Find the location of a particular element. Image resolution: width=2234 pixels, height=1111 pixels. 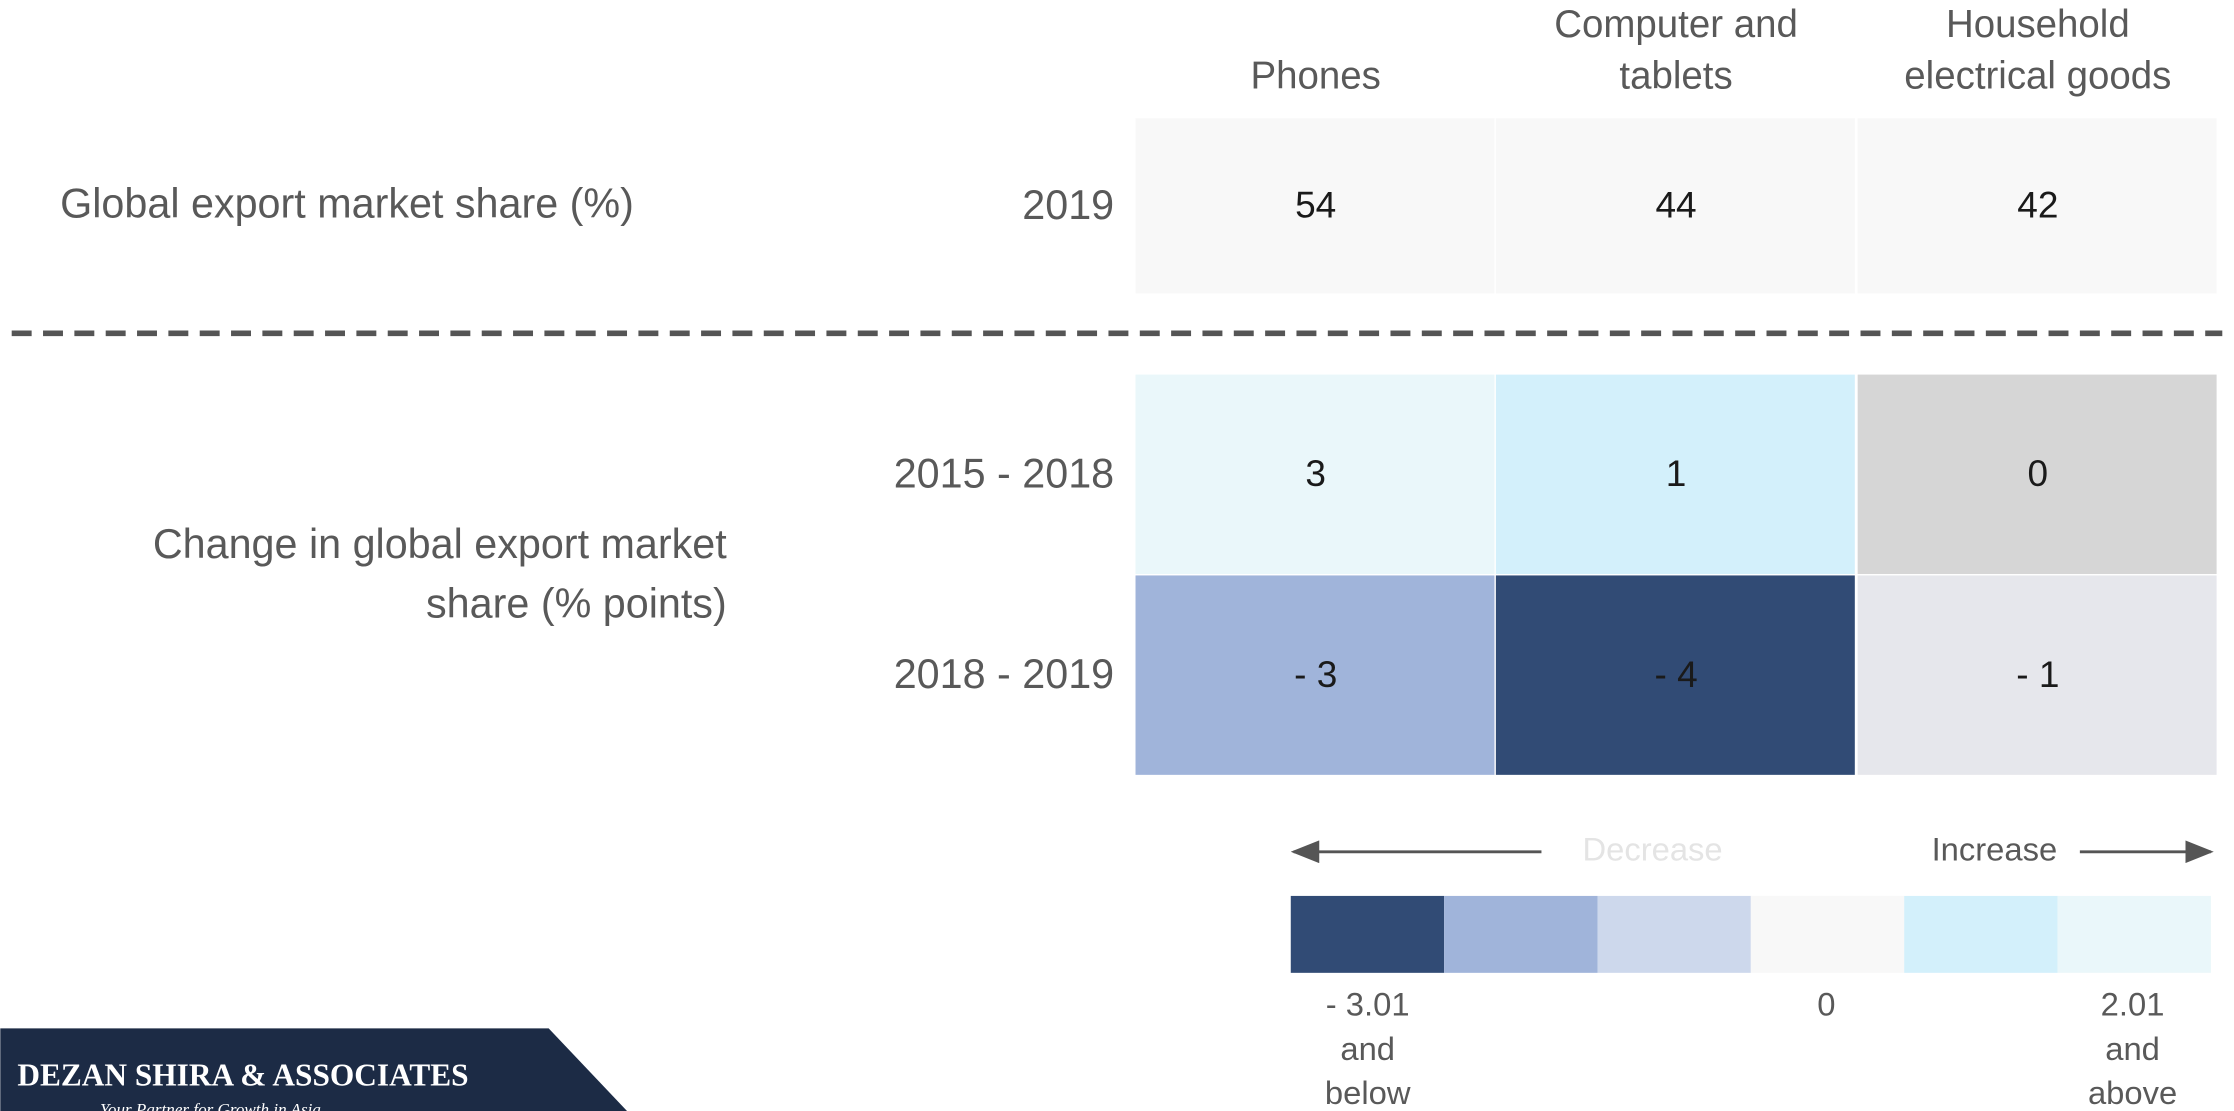

legend-label: above is located at coordinates (2132, 1092).